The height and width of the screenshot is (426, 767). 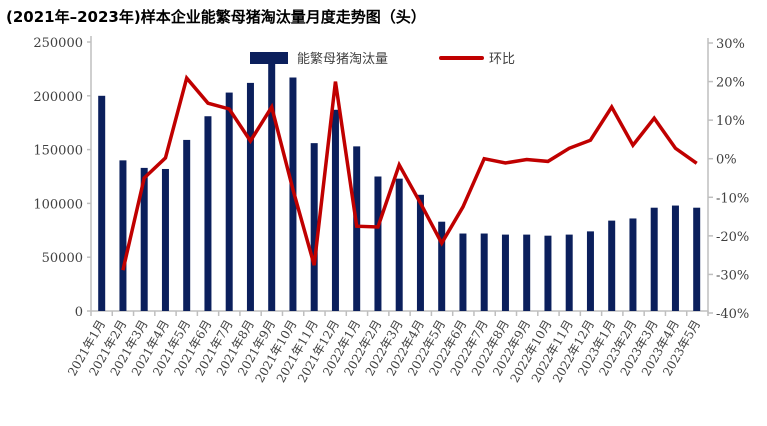 What do you see at coordinates (732, 314) in the screenshot?
I see `right-tick-label: -40%` at bounding box center [732, 314].